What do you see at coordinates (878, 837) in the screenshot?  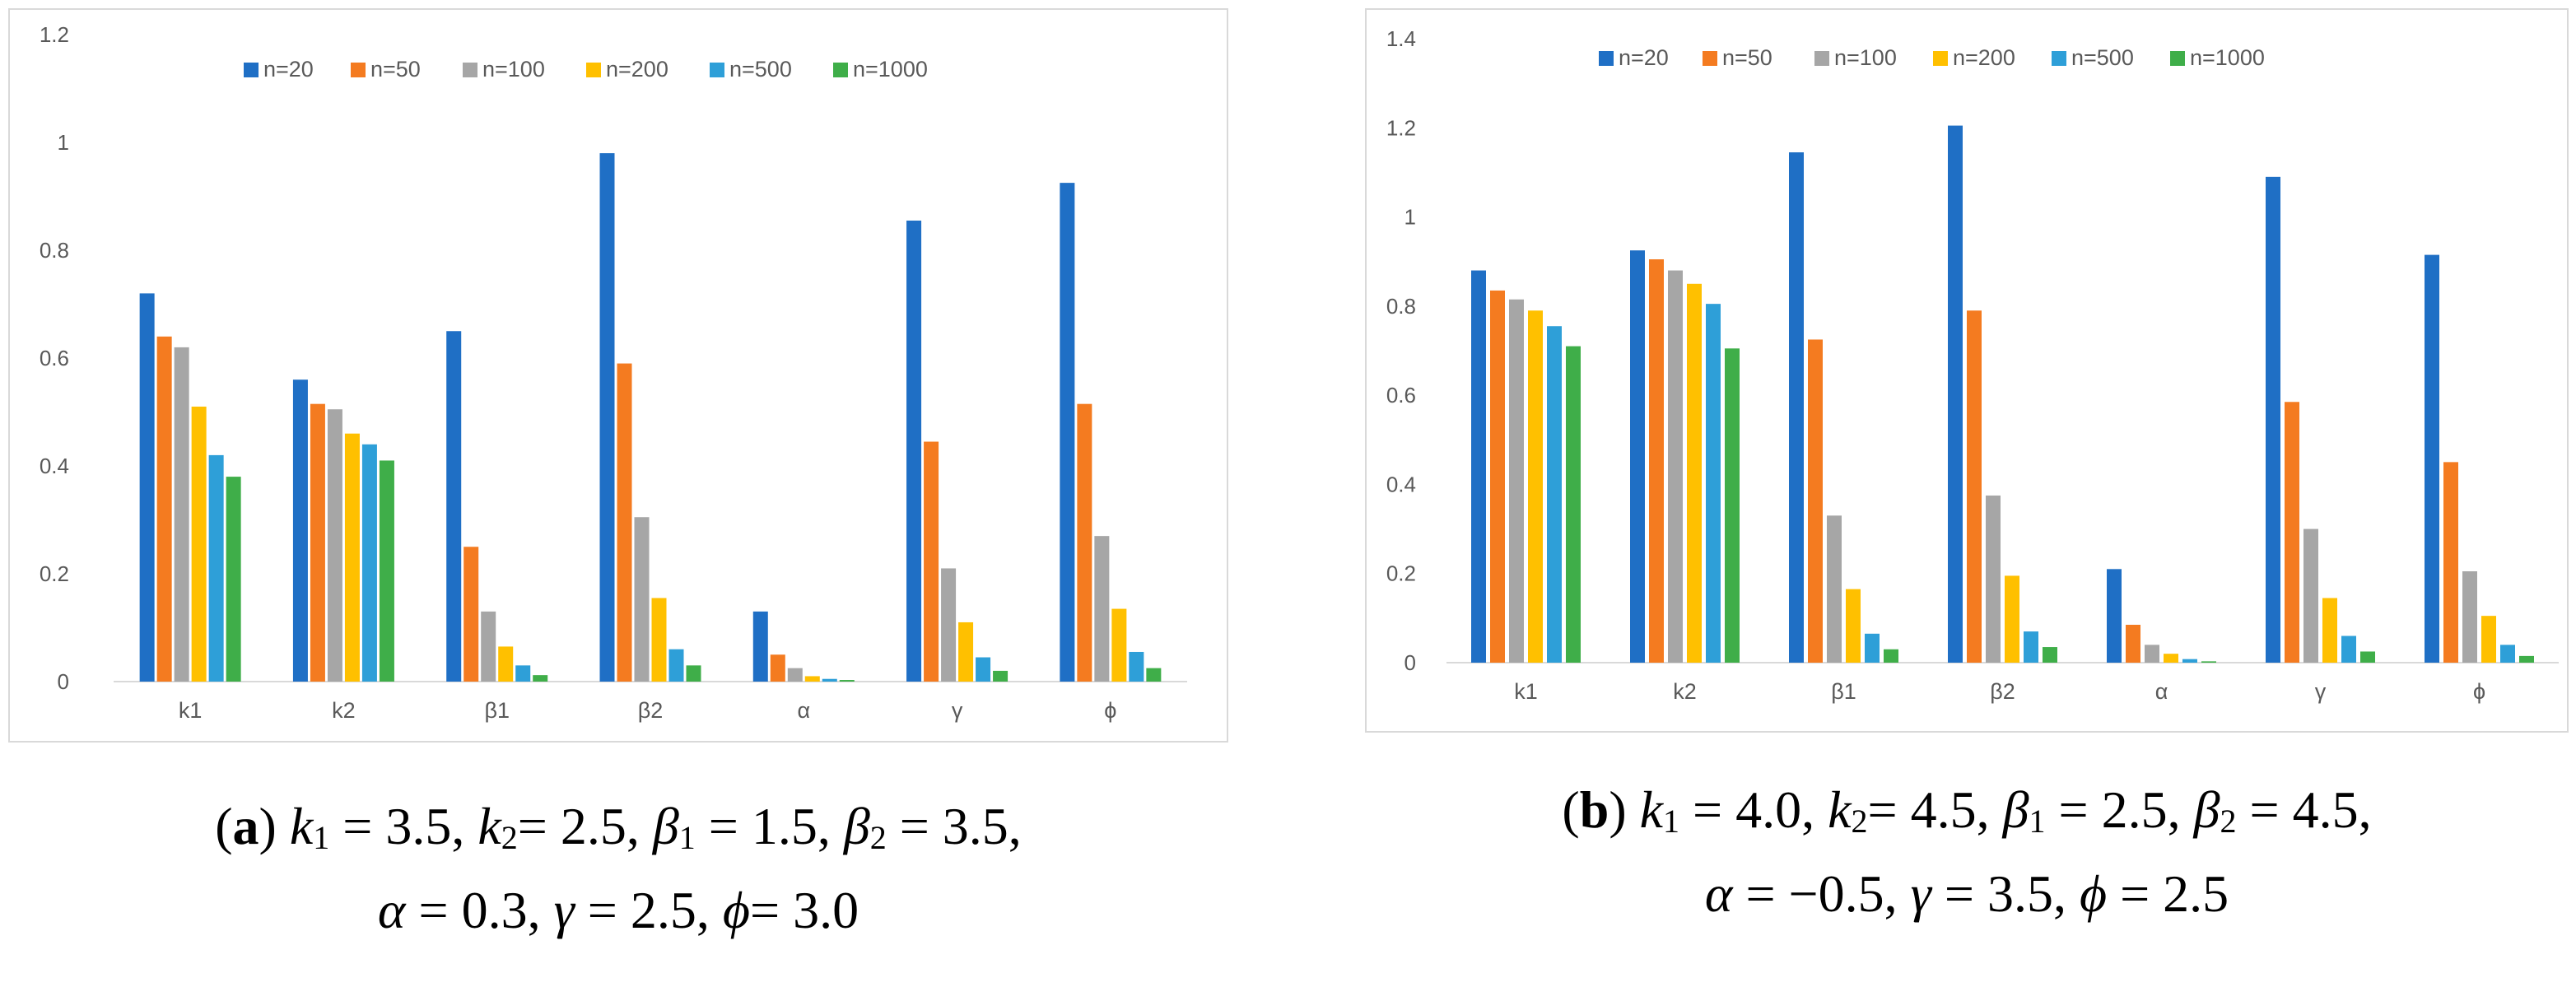 I see `caption-a-b2-sub: 2` at bounding box center [878, 837].